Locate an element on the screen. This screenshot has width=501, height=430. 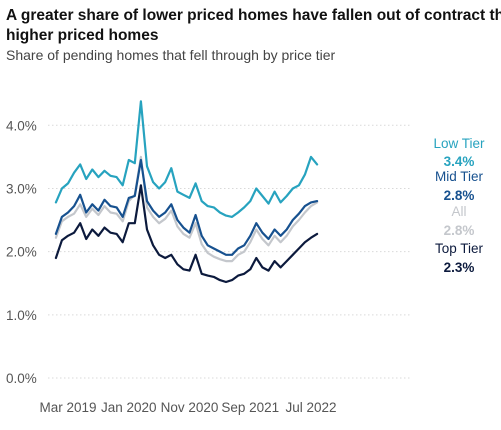
series-line-low-tier is located at coordinates (186, 159).